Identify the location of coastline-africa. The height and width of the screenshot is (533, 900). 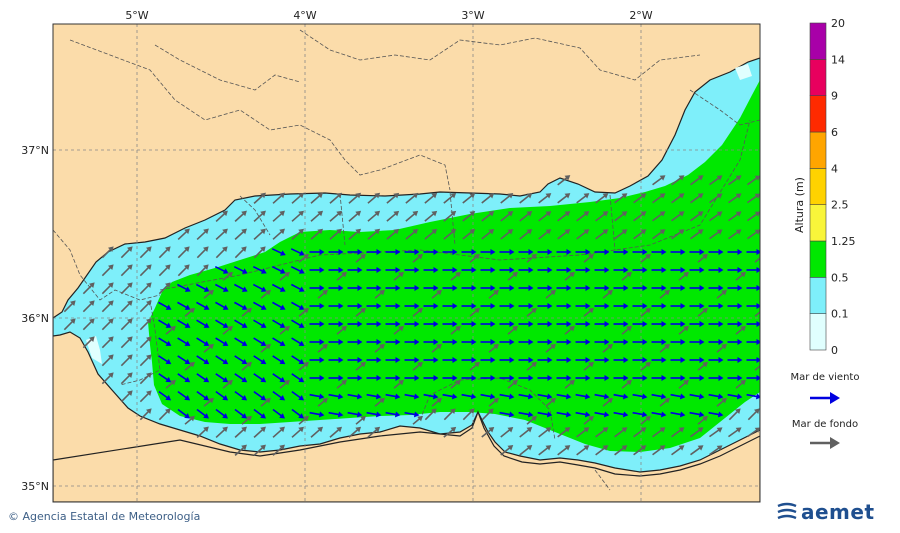
(406, 456).